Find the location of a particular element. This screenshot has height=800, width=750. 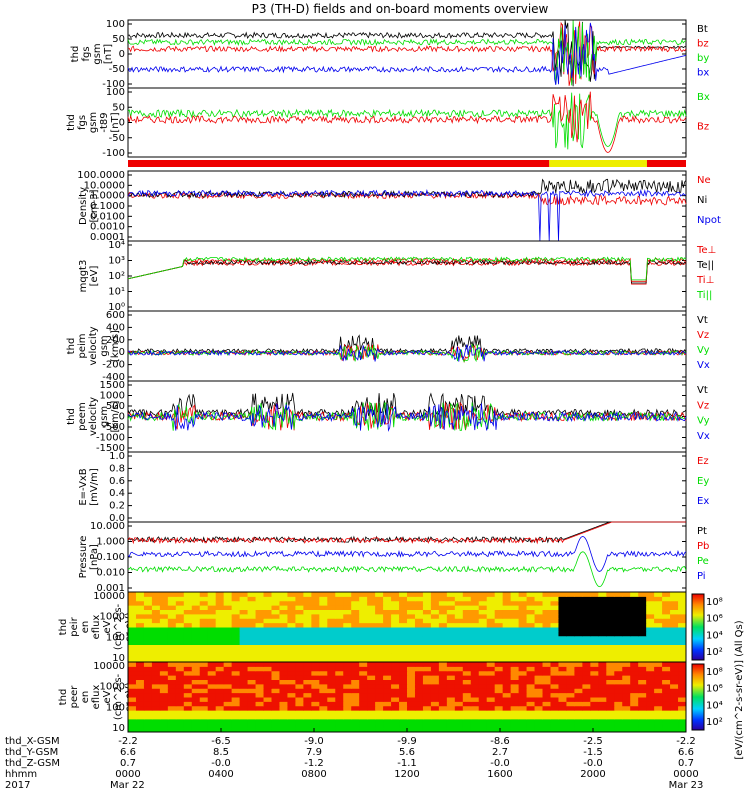

axis-label: thd is located at coordinates (71, 416).